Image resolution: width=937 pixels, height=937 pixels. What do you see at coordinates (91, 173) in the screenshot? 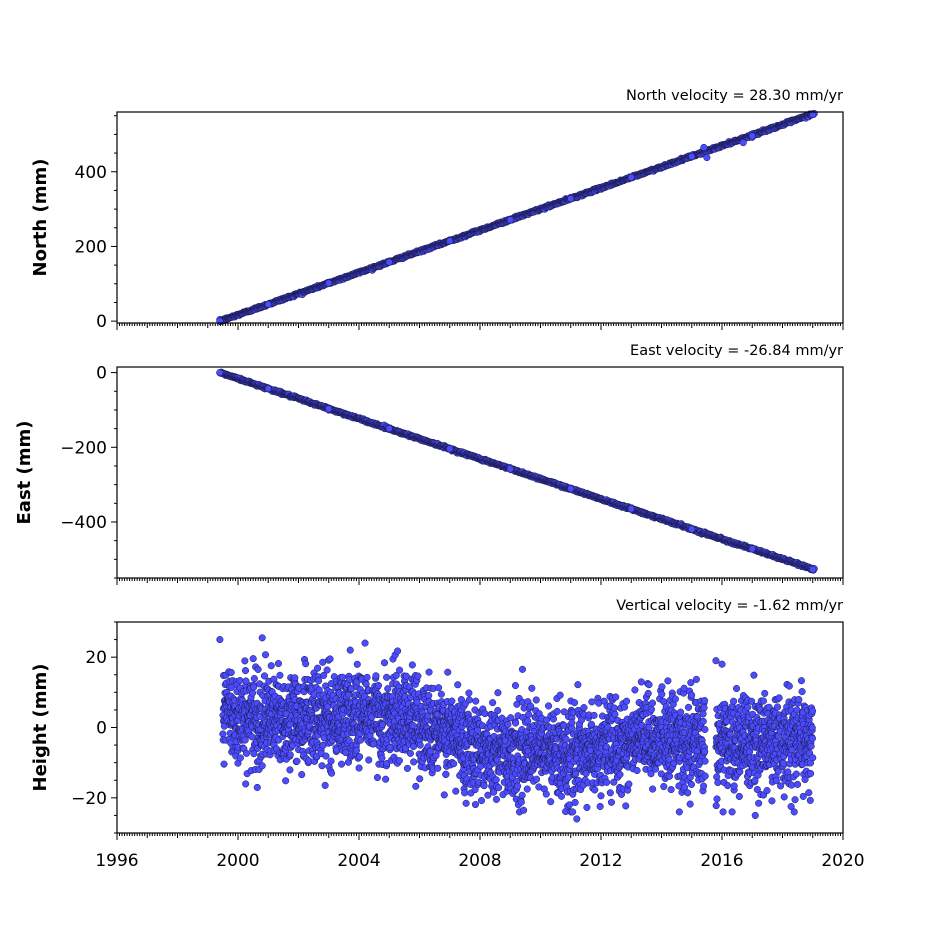
I see `north-y-tick-label: 400` at bounding box center [91, 173].